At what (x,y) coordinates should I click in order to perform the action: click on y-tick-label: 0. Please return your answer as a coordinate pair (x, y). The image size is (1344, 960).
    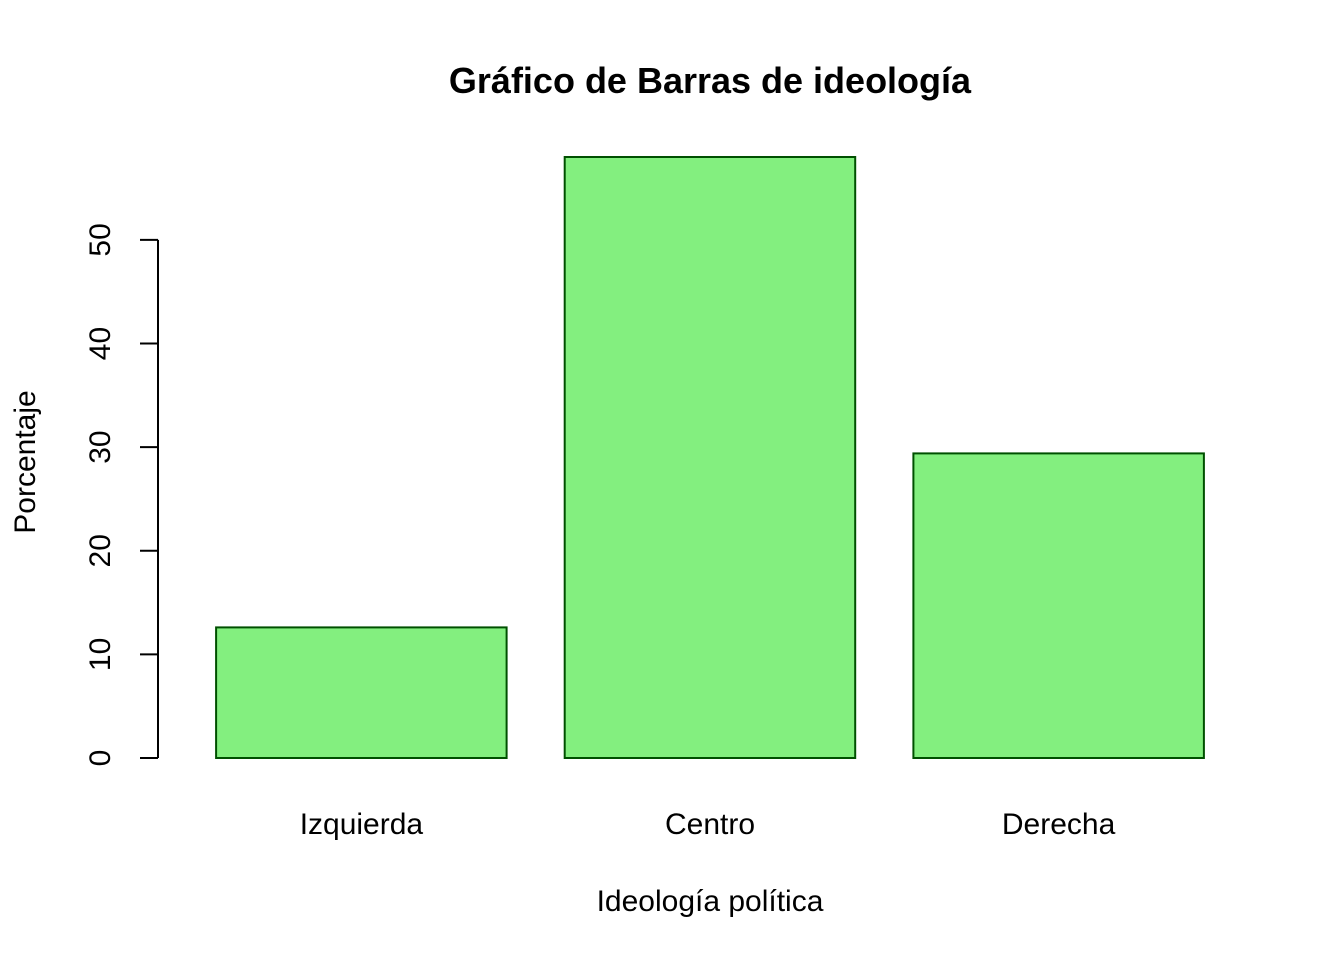
    Looking at the image, I should click on (100, 758).